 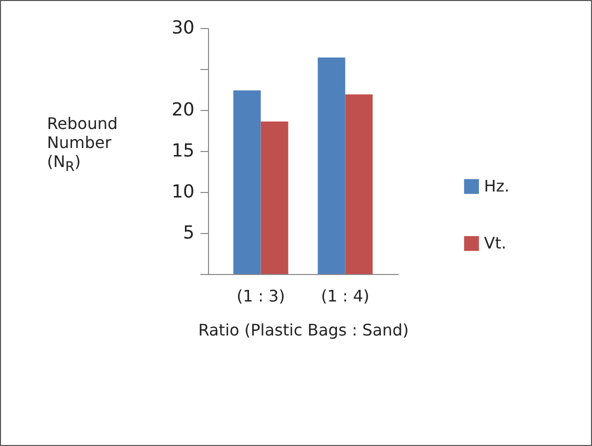 I want to click on y-axis-title: Rebound Number (N$_{R}$), so click(x=83, y=146).